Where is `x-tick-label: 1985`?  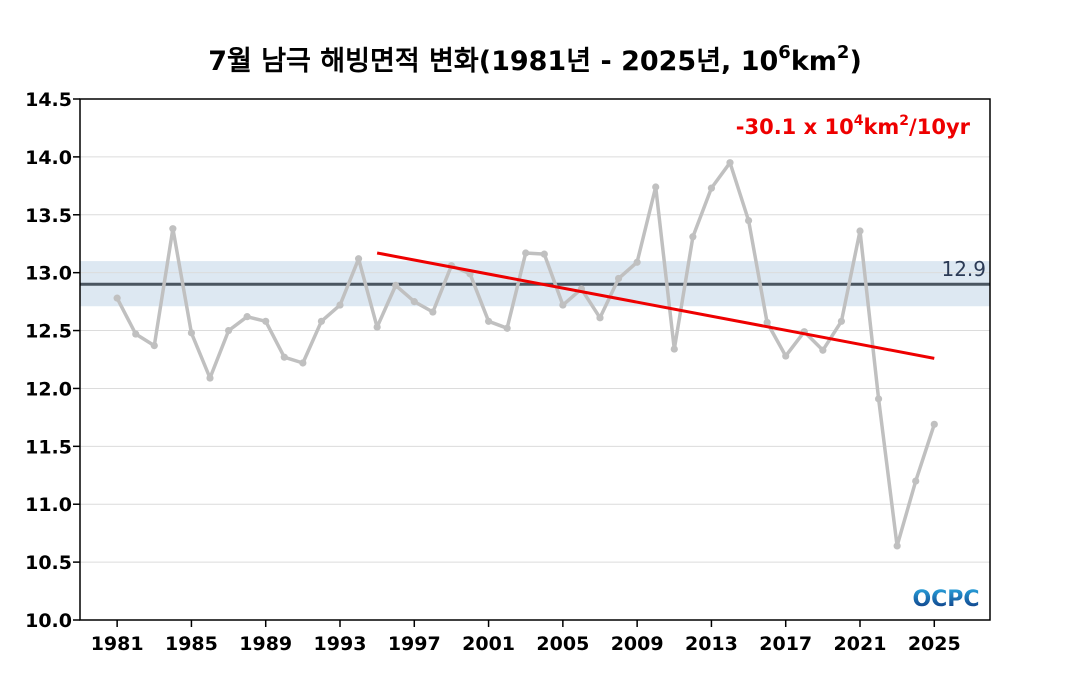 x-tick-label: 1985 is located at coordinates (191, 644).